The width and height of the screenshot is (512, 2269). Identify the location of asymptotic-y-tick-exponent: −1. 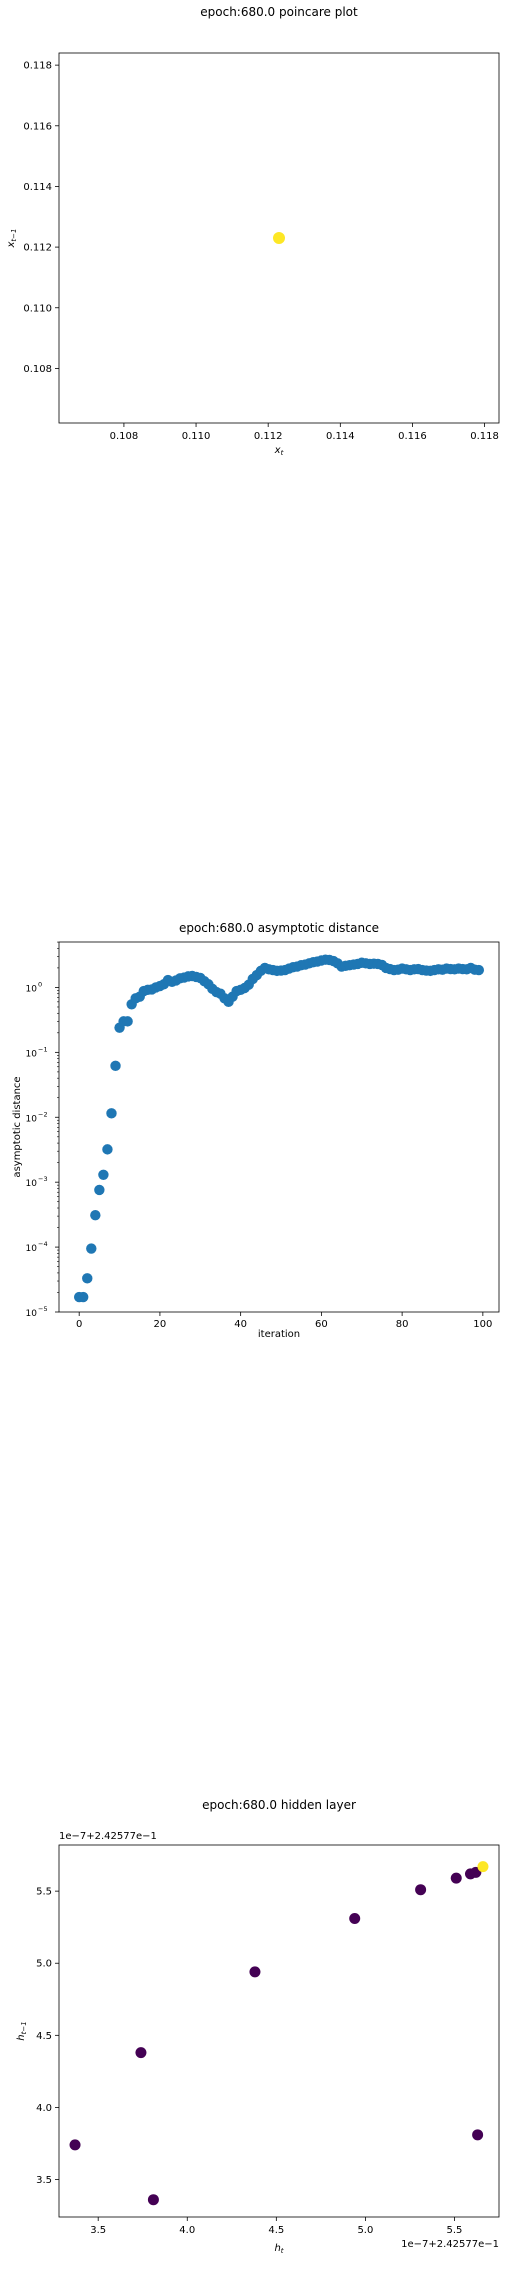
(43, 1049).